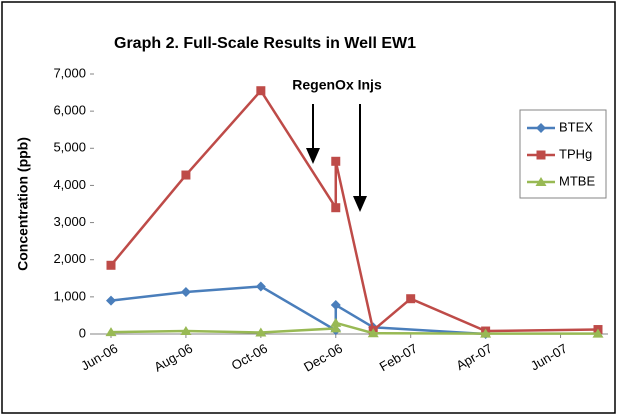 The height and width of the screenshot is (416, 618). What do you see at coordinates (23, 204) in the screenshot?
I see `y-axis-label: Concentration (ppb)` at bounding box center [23, 204].